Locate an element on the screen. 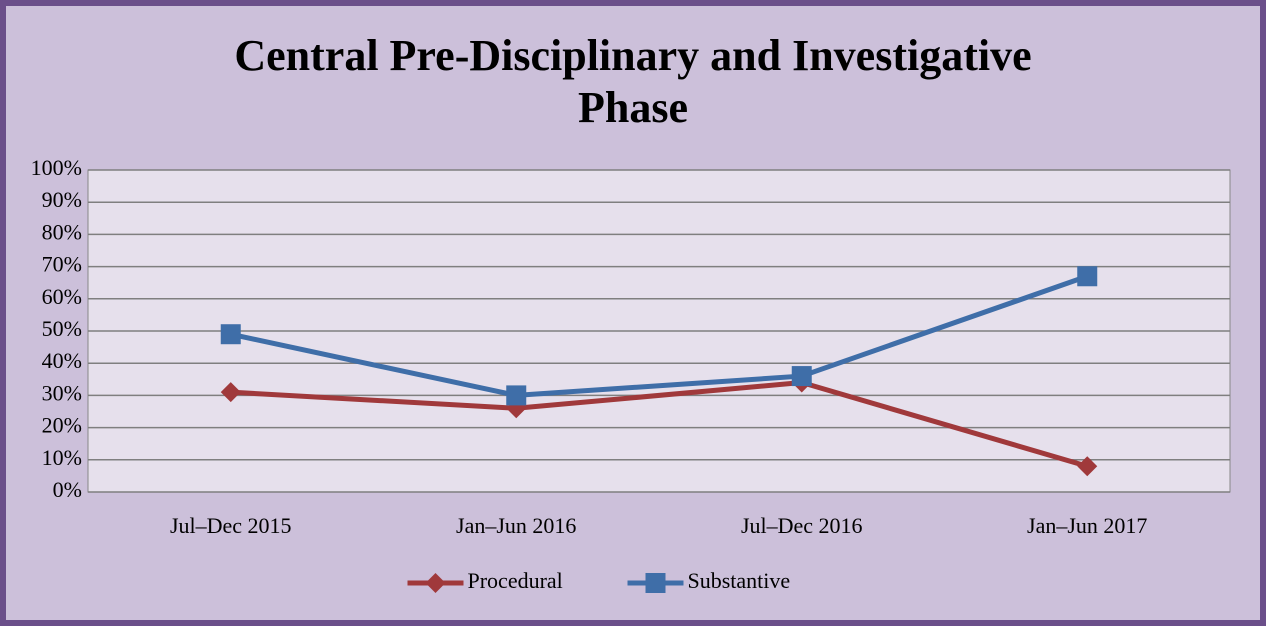 The image size is (1266, 626). legend-label: Procedural is located at coordinates (515, 580).